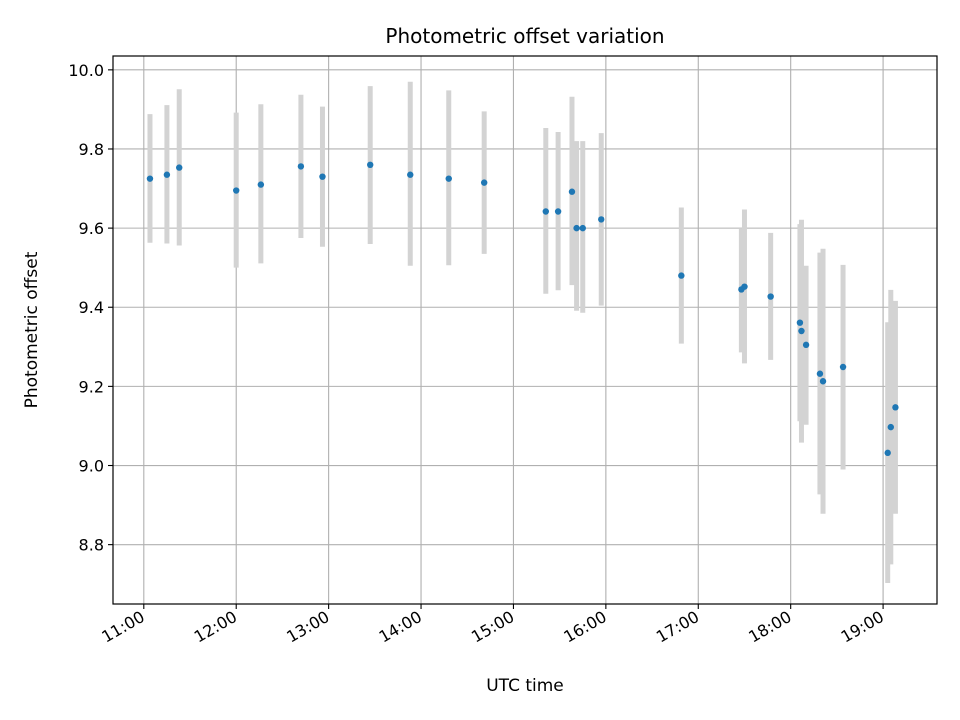 The image size is (960, 720). I want to click on chart-title: Photometric offset variation, so click(524, 36).